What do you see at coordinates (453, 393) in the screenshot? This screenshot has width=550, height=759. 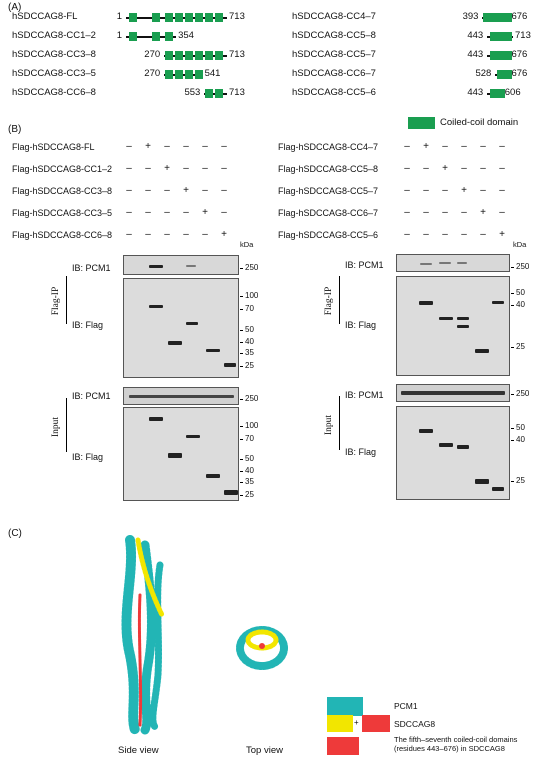 I see `right-input-pcm1-blot` at bounding box center [453, 393].